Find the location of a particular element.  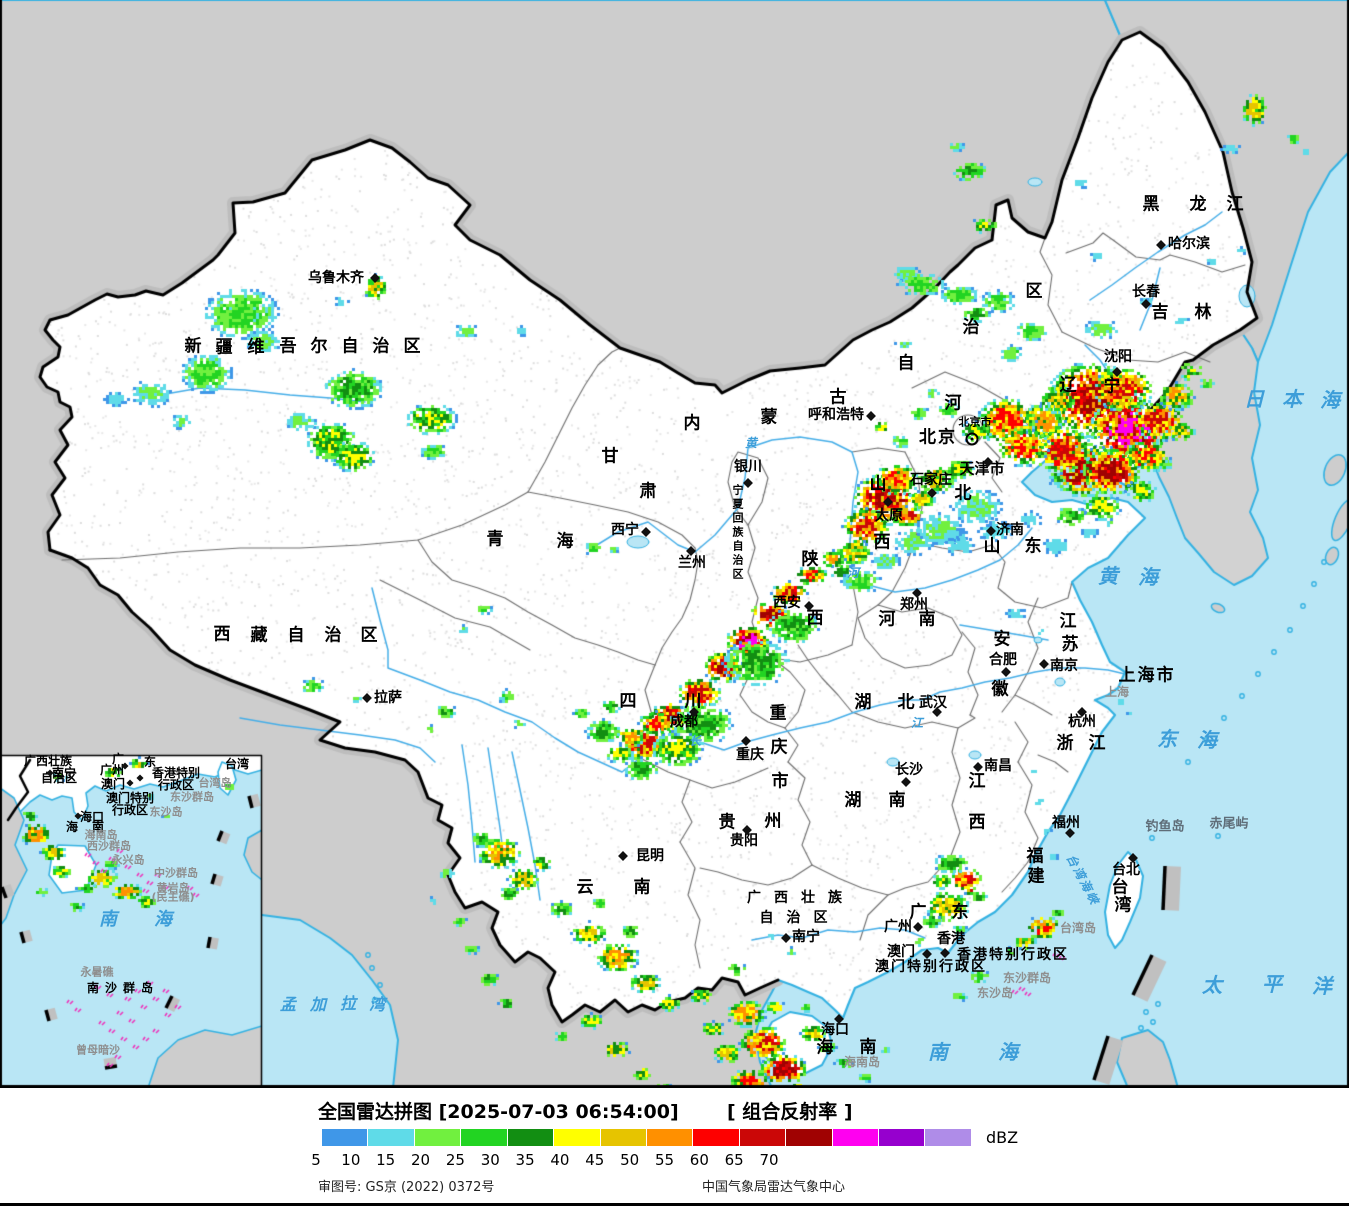

product-type-label: [ 组合反射率 ] is located at coordinates (790, 1112).